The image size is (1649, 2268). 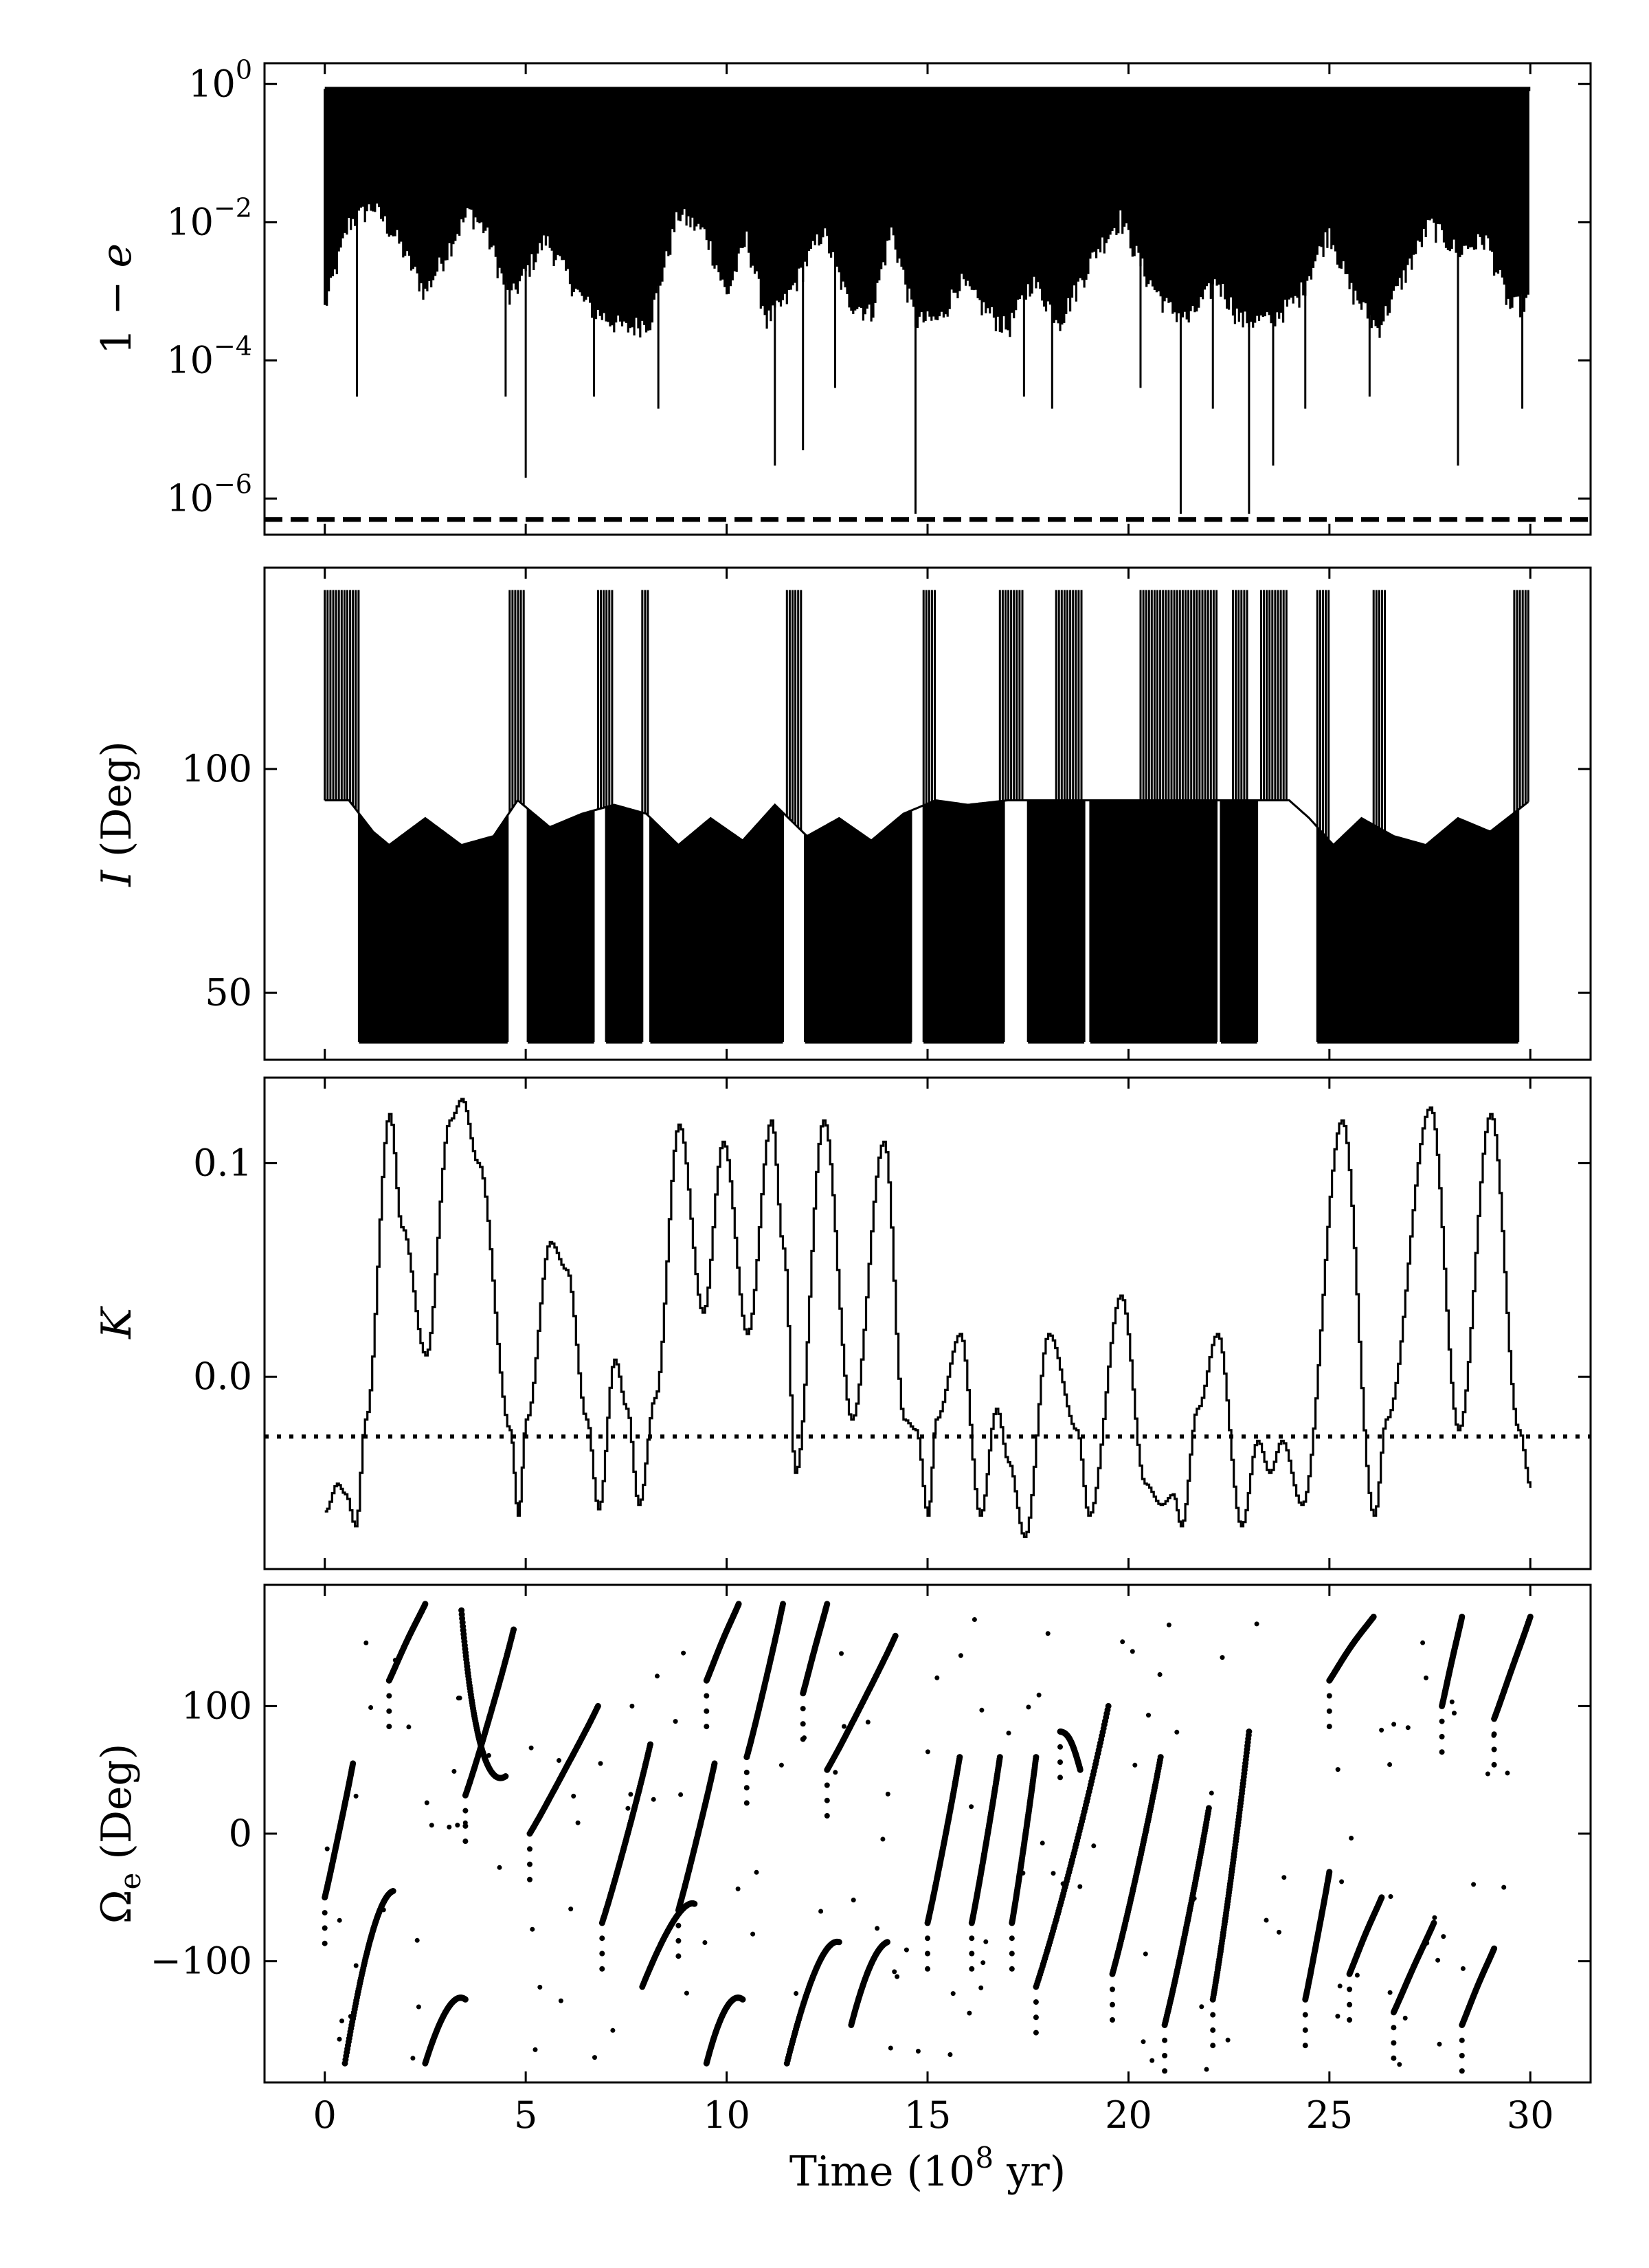 I want to click on y-tick-label: 10⁻⁶, so click(x=209, y=495).